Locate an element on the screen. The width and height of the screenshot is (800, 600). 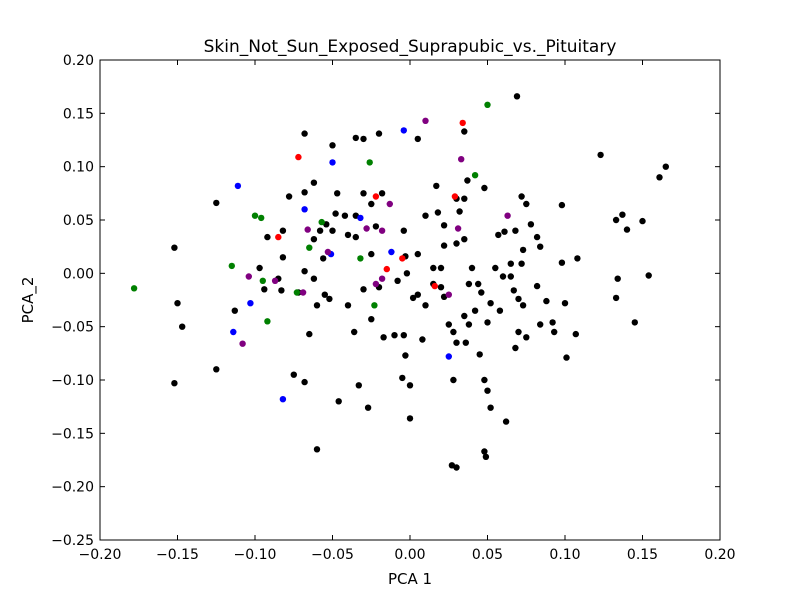
y-tick-label: −0.15 is located at coordinates (72, 434).